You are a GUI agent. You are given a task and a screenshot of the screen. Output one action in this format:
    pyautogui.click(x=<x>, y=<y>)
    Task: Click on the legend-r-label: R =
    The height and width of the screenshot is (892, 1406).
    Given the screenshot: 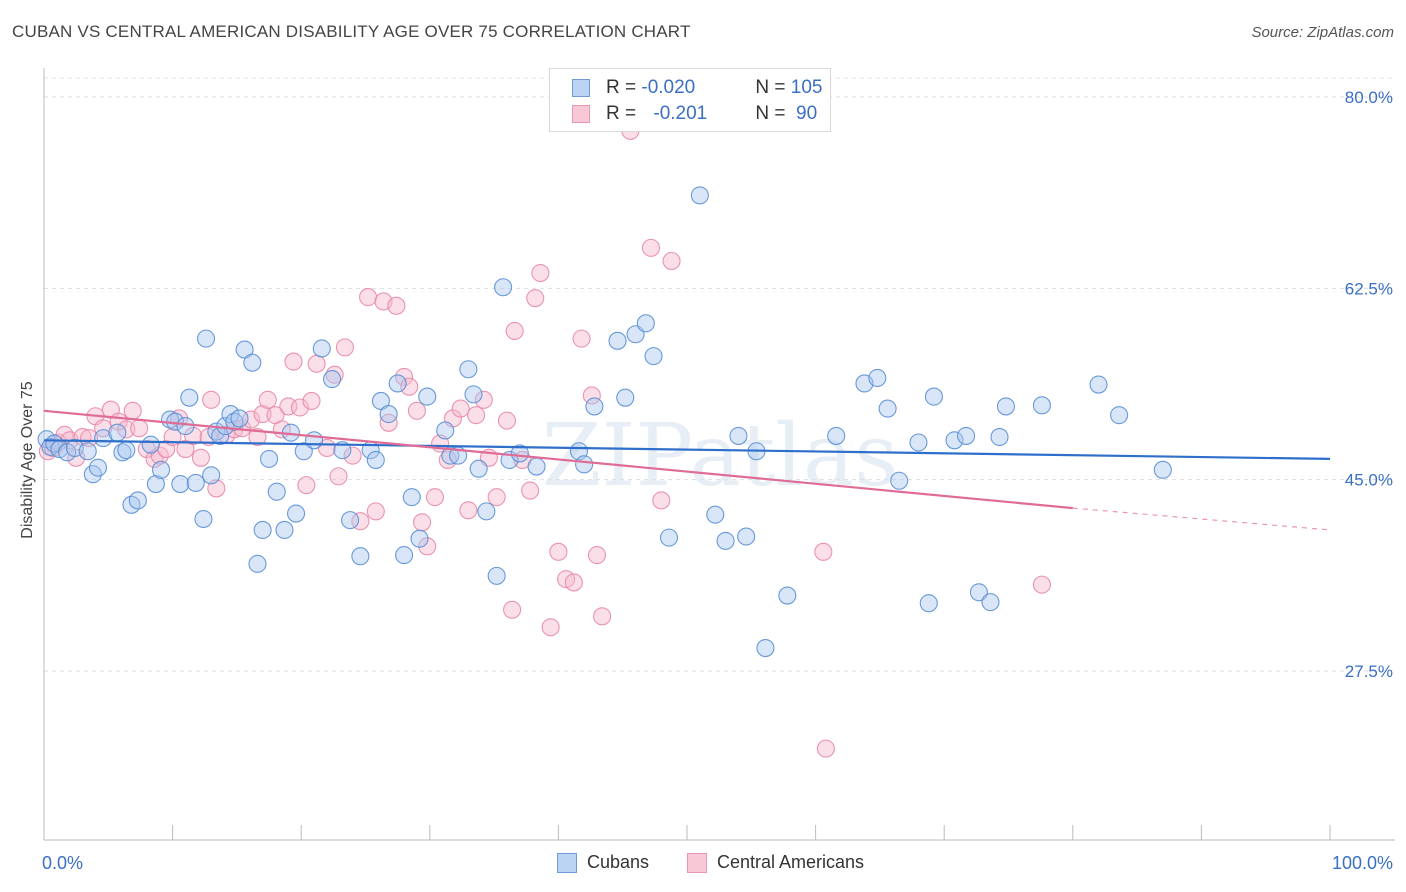 What is the action you would take?
    pyautogui.click(x=624, y=87)
    